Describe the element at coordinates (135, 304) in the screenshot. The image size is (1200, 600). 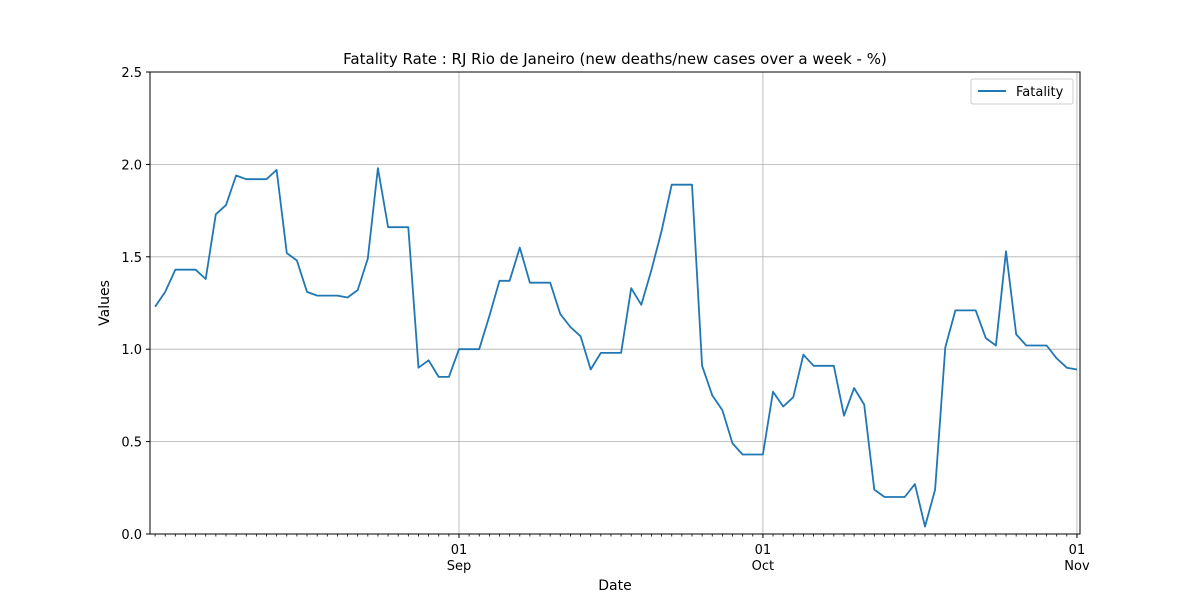
I see `y-axis-ticks: 0.0 0.5 1.0 1.5 2.0 2.5` at that location.